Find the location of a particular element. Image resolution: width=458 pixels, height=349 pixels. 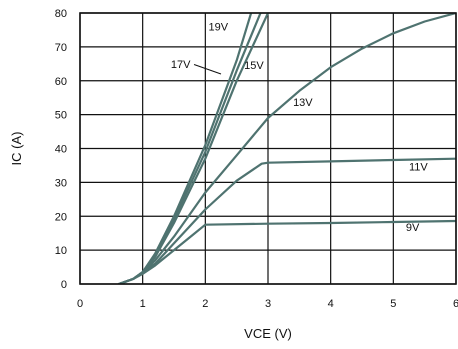

y-axis-label: IC (A) is located at coordinates (16, 149).